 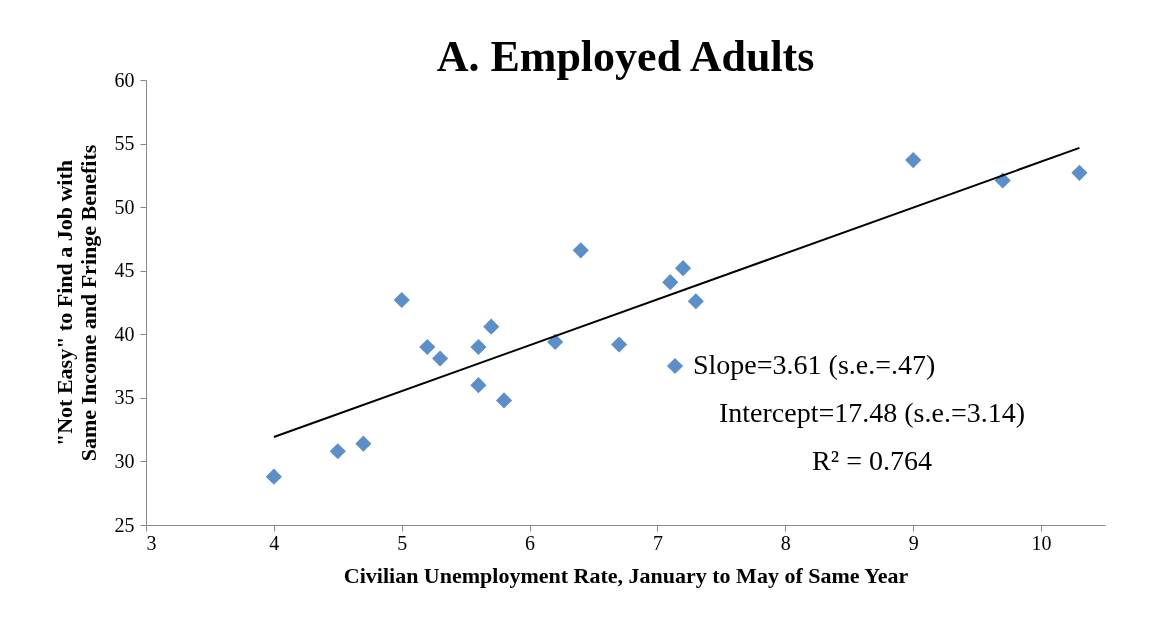 What do you see at coordinates (785, 542) in the screenshot?
I see `x-tick-label: 8` at bounding box center [785, 542].